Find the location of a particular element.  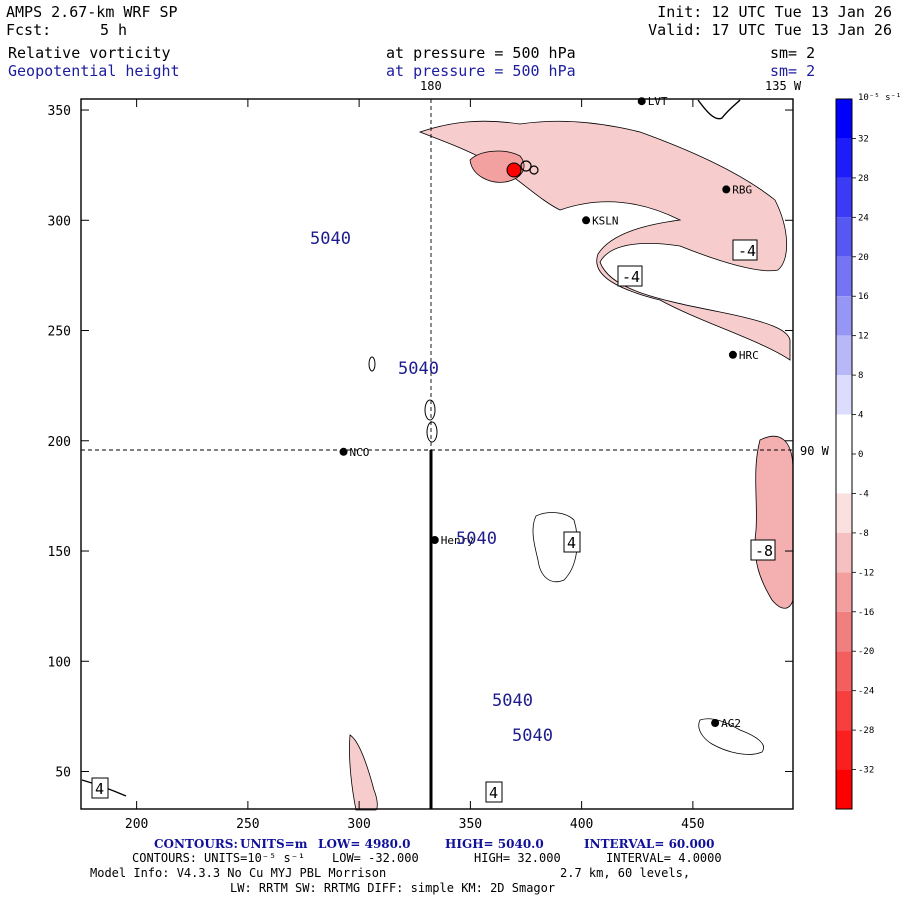

station-label: HRC is located at coordinates (749, 355).